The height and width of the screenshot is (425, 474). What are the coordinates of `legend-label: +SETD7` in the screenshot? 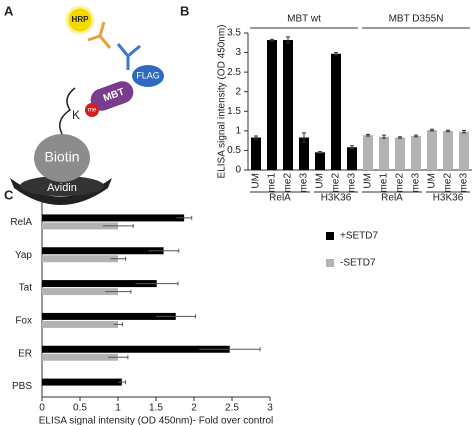 It's located at (359, 236).